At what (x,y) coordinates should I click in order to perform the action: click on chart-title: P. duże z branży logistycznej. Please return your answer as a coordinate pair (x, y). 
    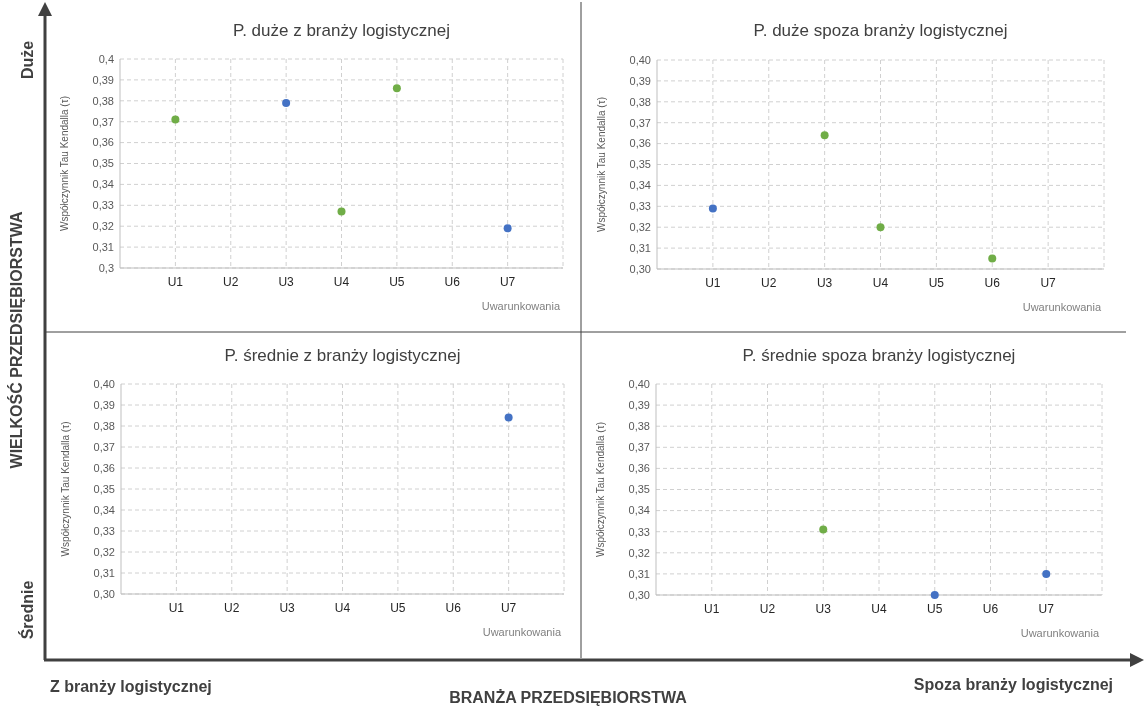
    Looking at the image, I should click on (341, 30).